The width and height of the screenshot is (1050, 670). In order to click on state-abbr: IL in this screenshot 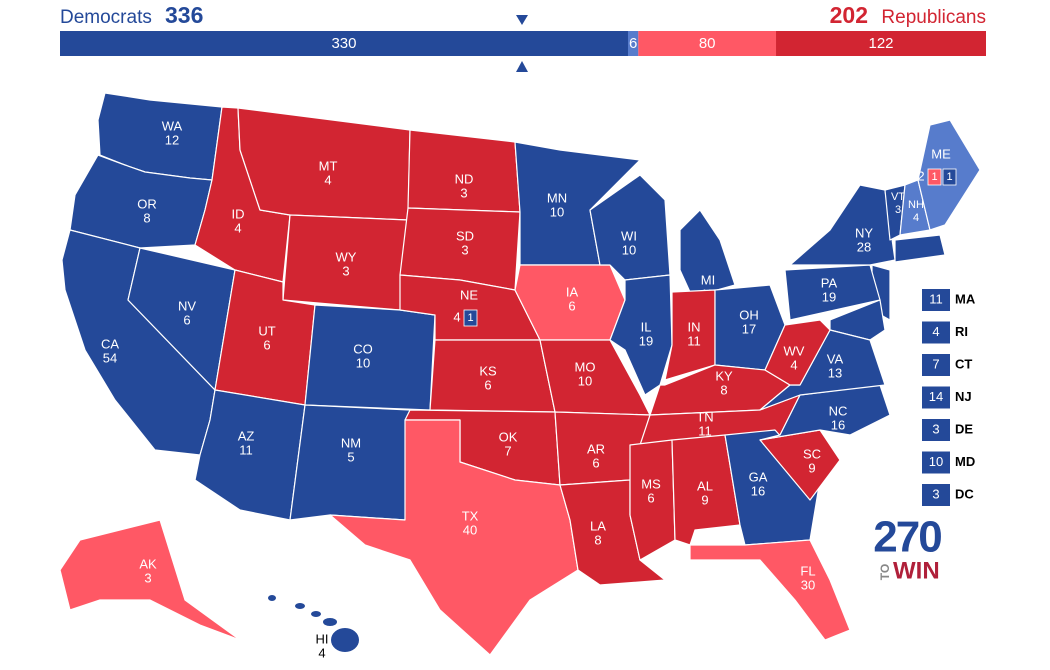, I will do `click(646, 326)`.